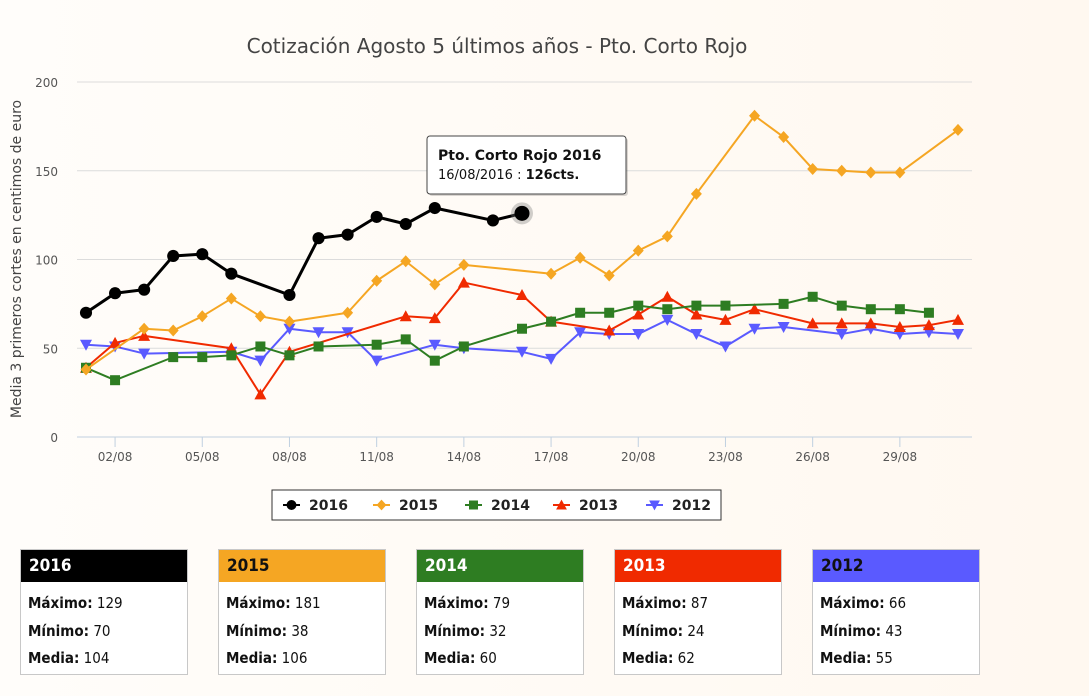  Describe the element at coordinates (500, 566) in the screenshot. I see `summary-card-year: 2014` at that location.